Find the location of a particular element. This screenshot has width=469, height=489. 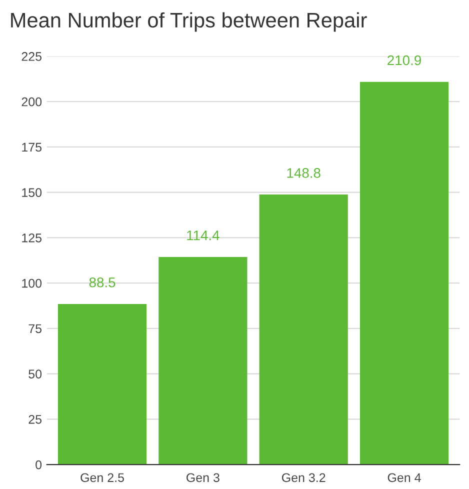

y-tick-label: 0 is located at coordinates (39, 465).